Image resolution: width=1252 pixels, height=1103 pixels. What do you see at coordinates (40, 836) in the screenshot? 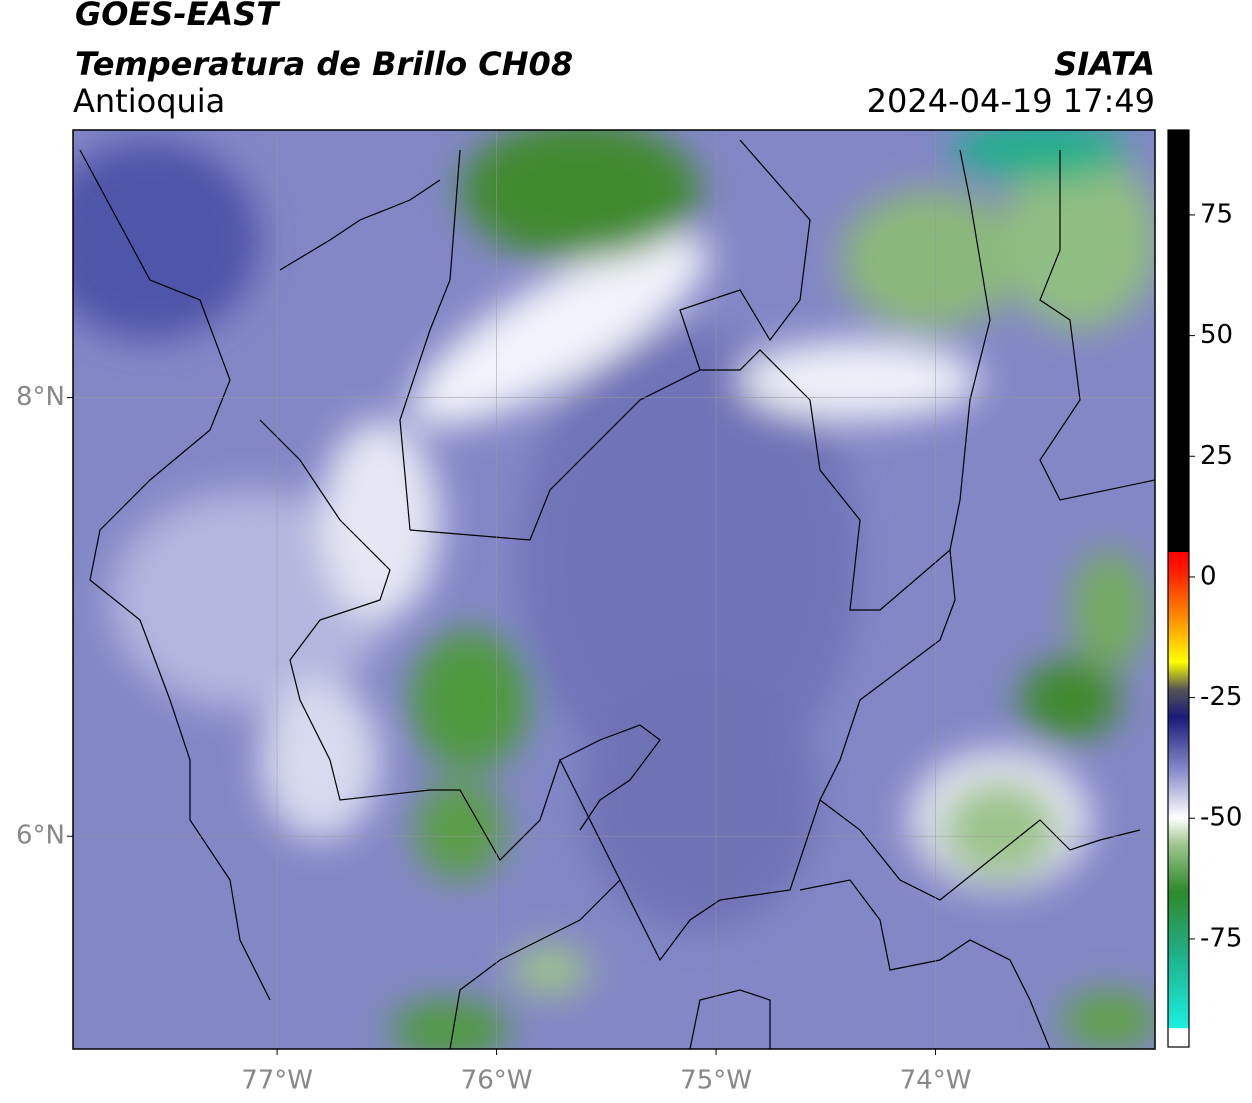
I see `y-tick-label: 6°N` at bounding box center [40, 836].